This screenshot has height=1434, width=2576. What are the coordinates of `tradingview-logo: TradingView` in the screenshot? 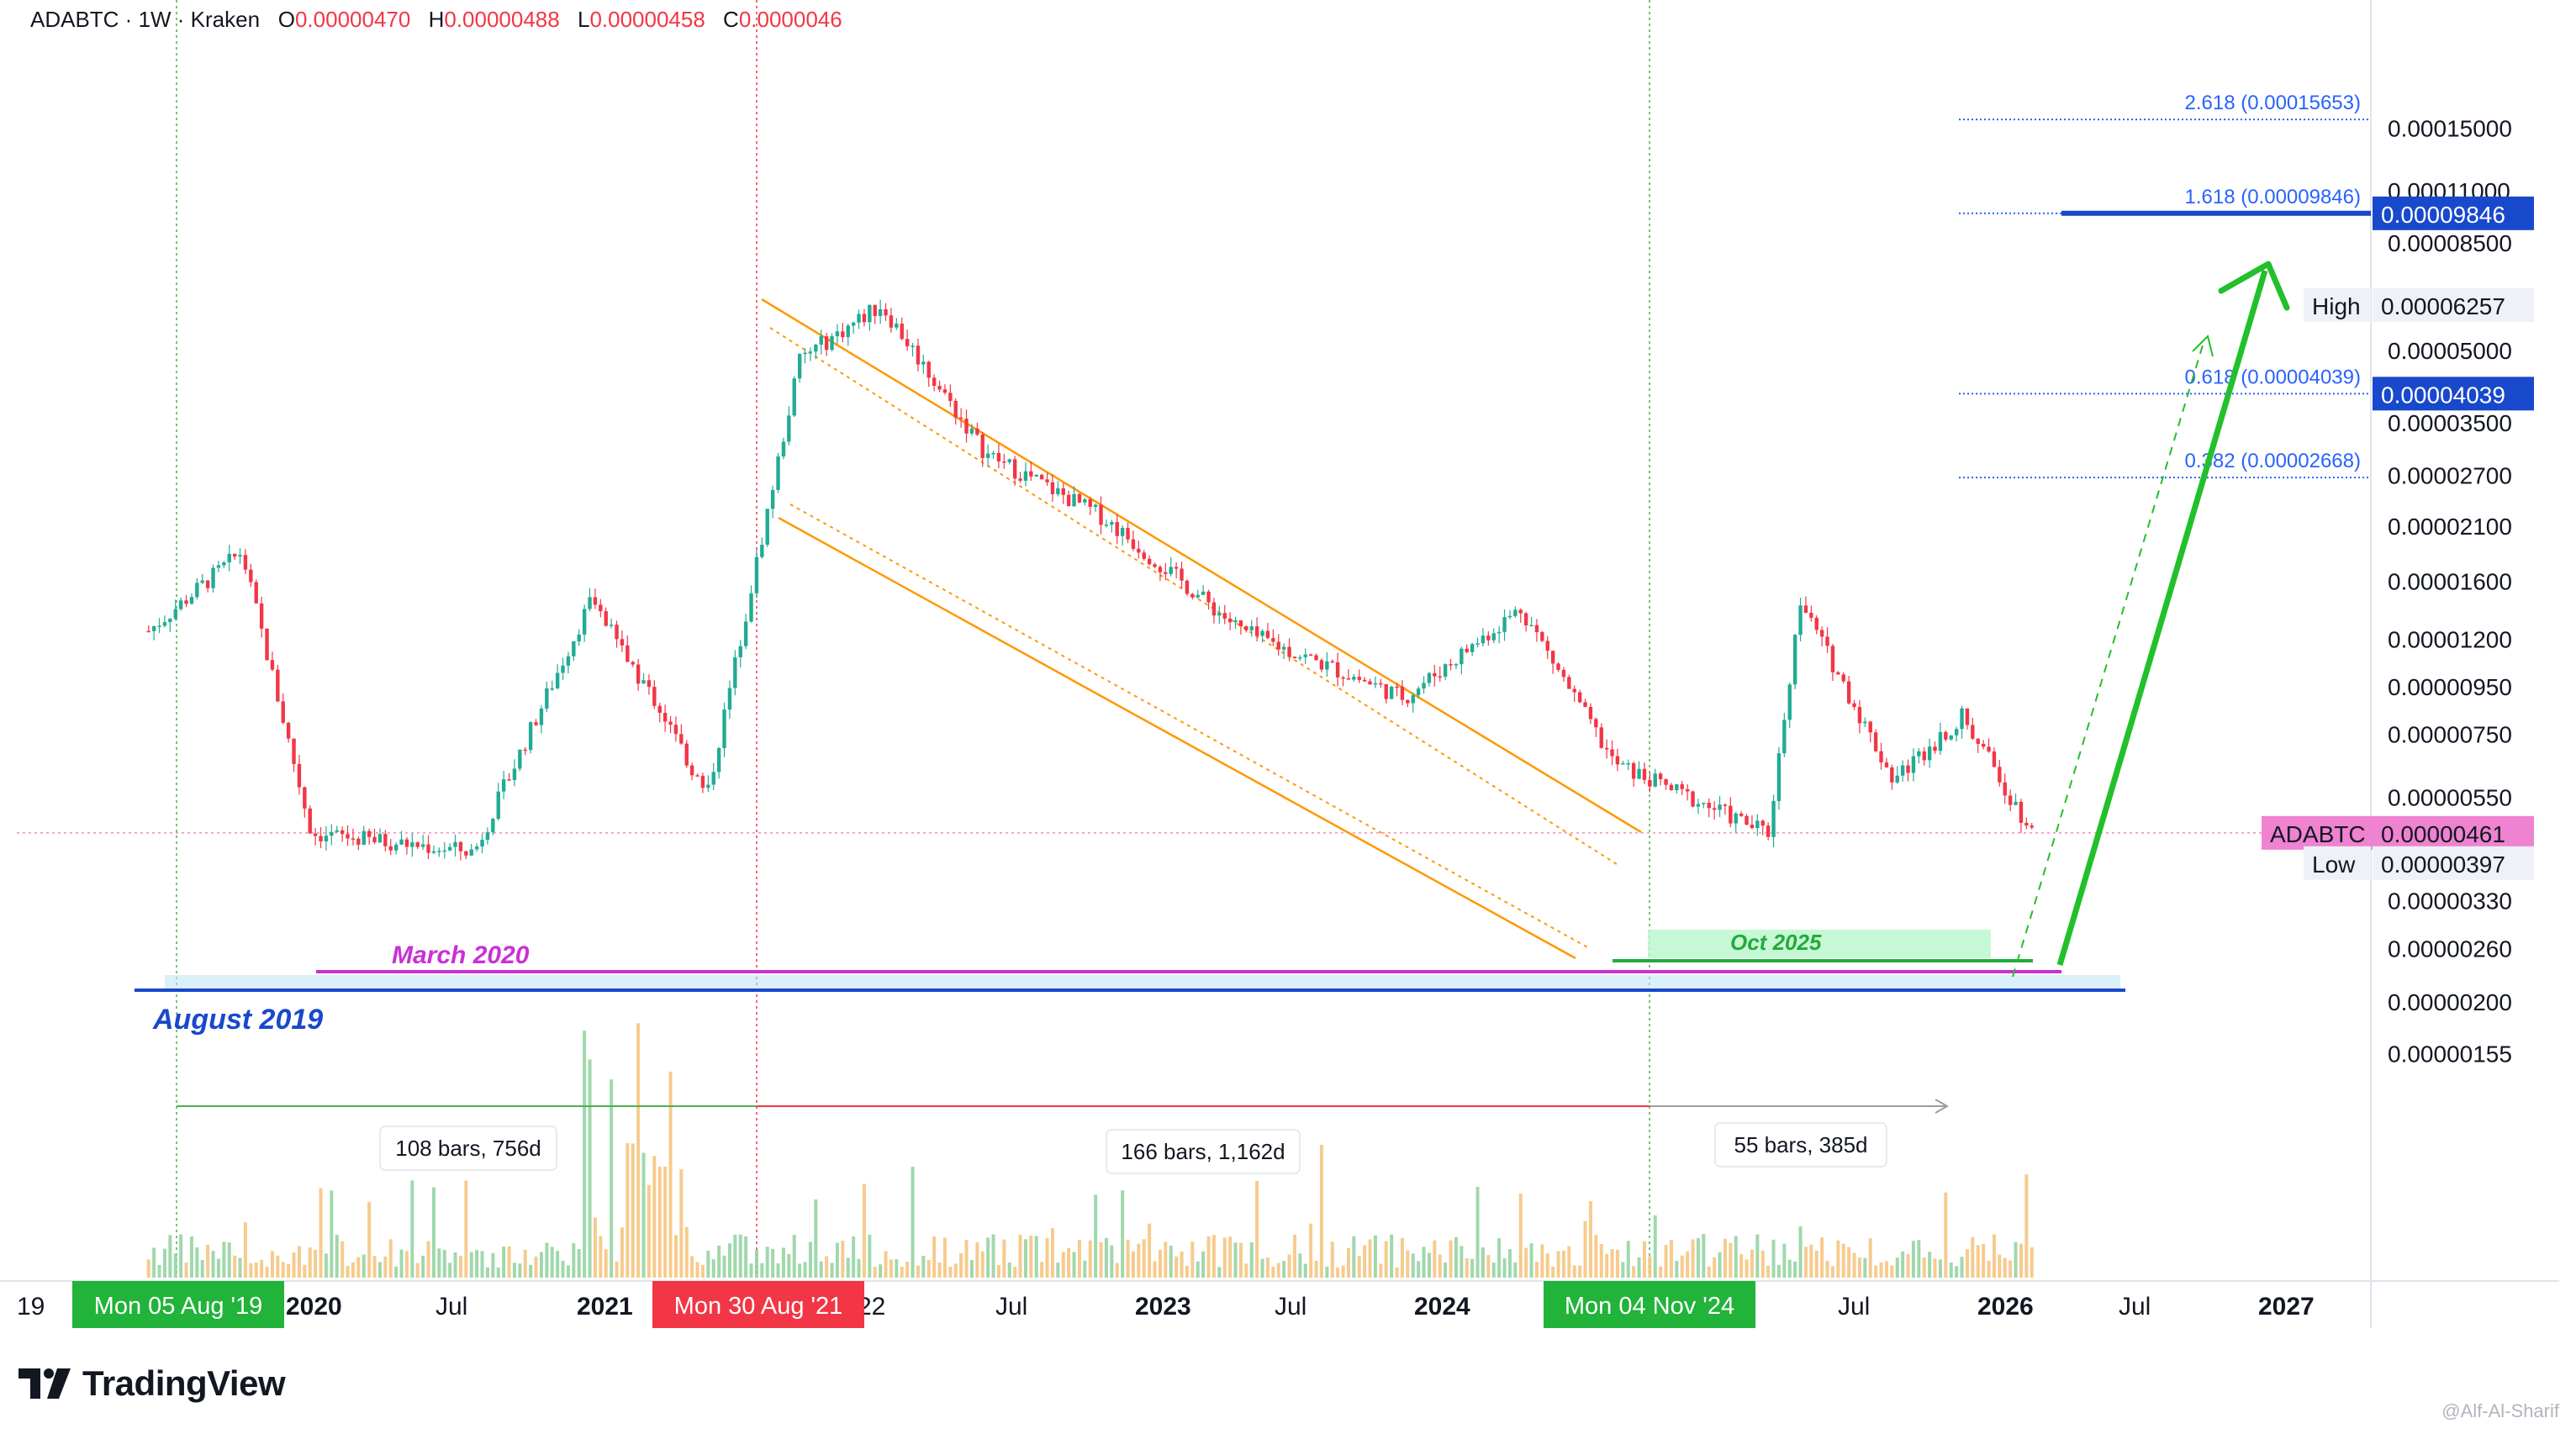 It's located at (152, 1383).